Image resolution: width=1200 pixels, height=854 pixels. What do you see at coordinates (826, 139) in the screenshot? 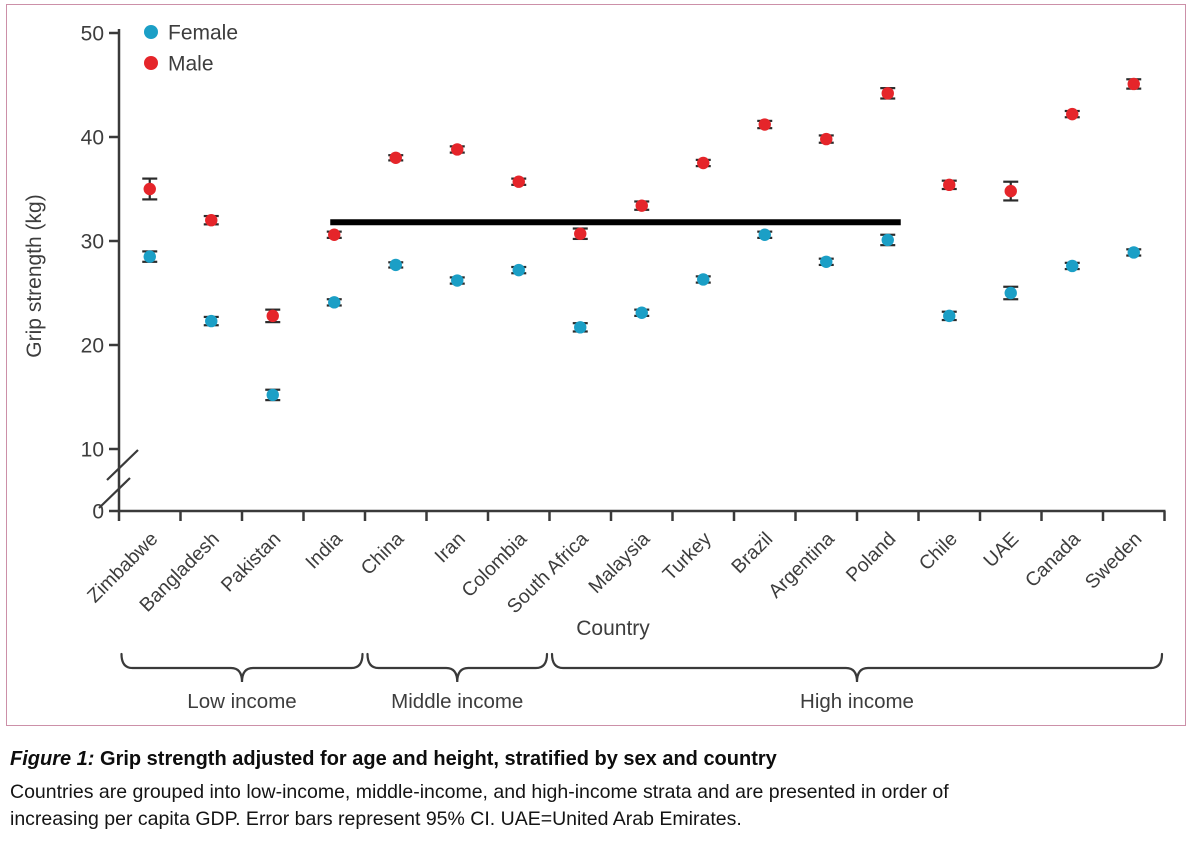
I see `point-male-argentina` at bounding box center [826, 139].